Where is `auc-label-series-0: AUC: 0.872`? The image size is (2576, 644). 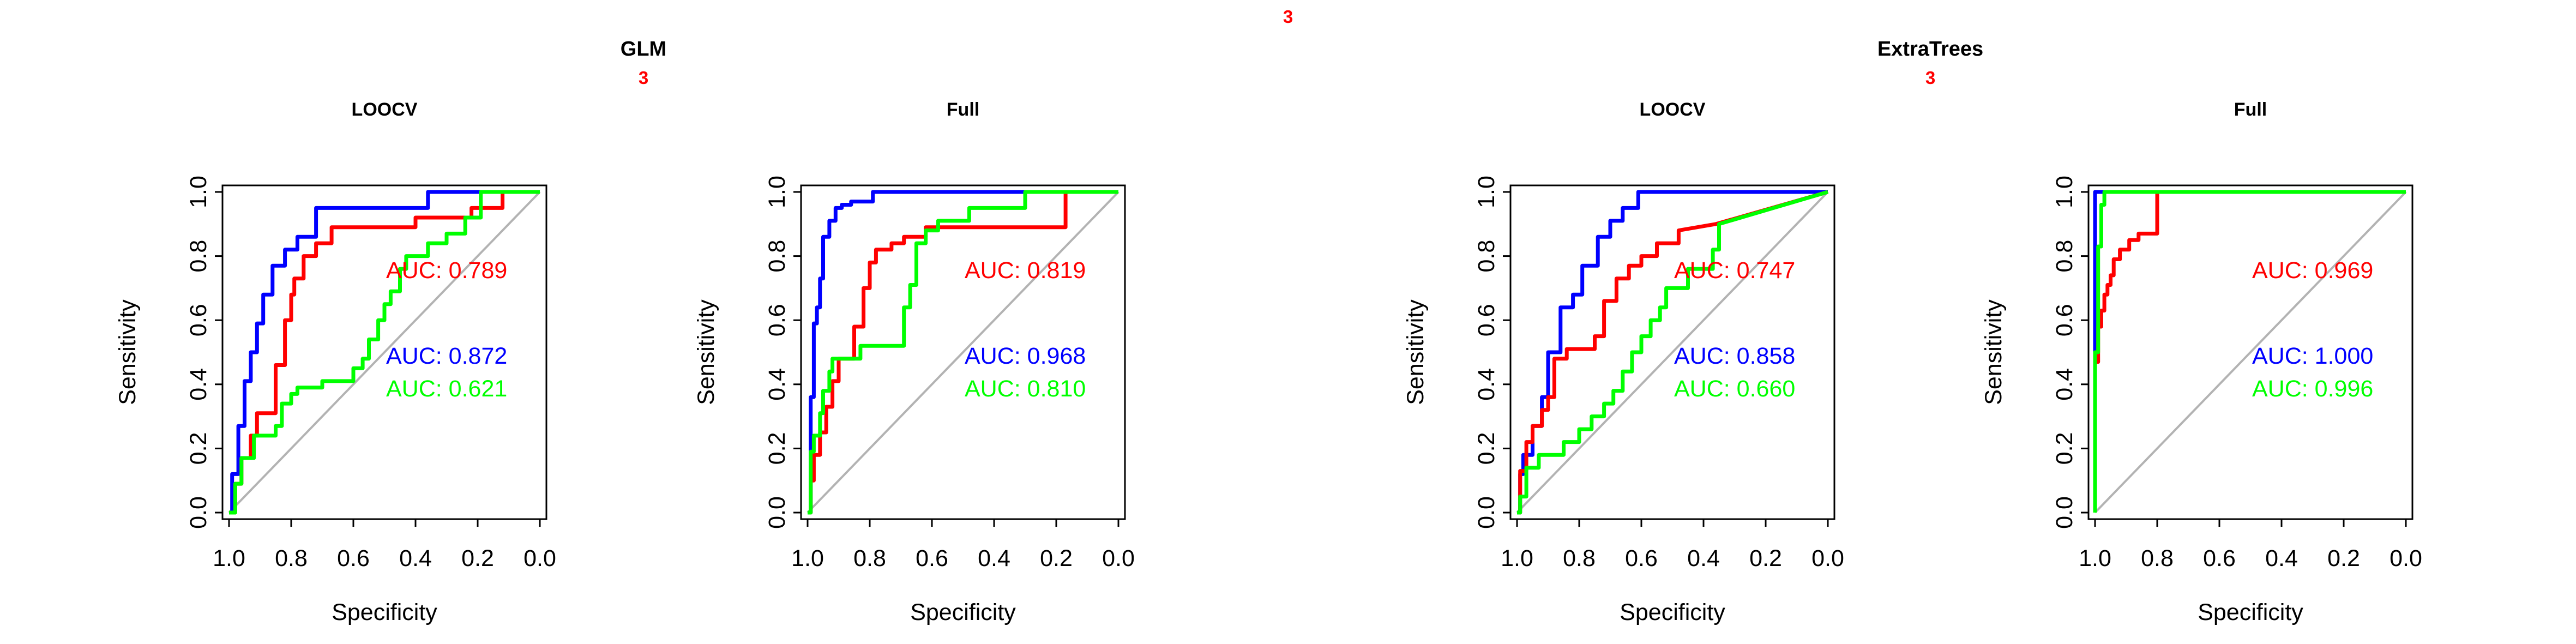
auc-label-series-0: AUC: 0.872 is located at coordinates (446, 356).